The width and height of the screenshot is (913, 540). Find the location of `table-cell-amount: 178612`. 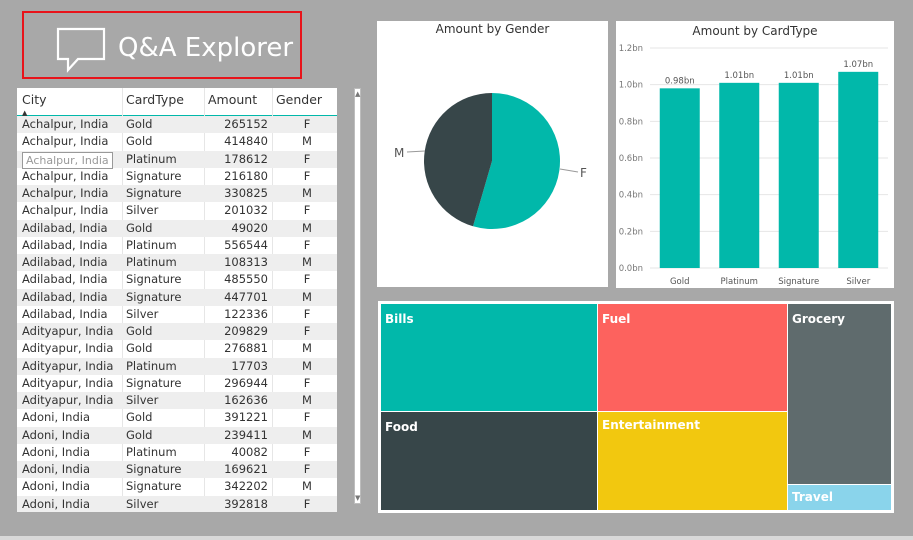

table-cell-amount: 178612 is located at coordinates (246, 158).